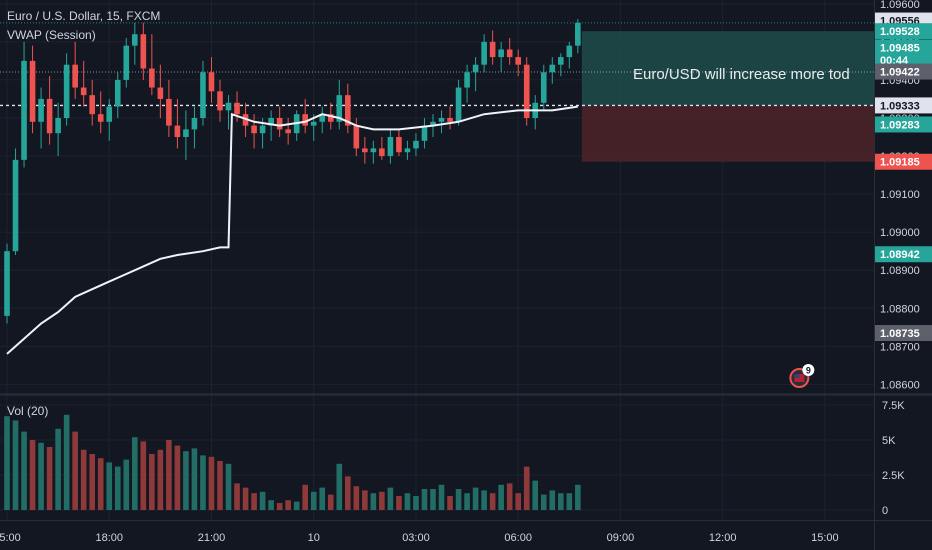  I want to click on price-label-text: 1.08735, so click(900, 334).